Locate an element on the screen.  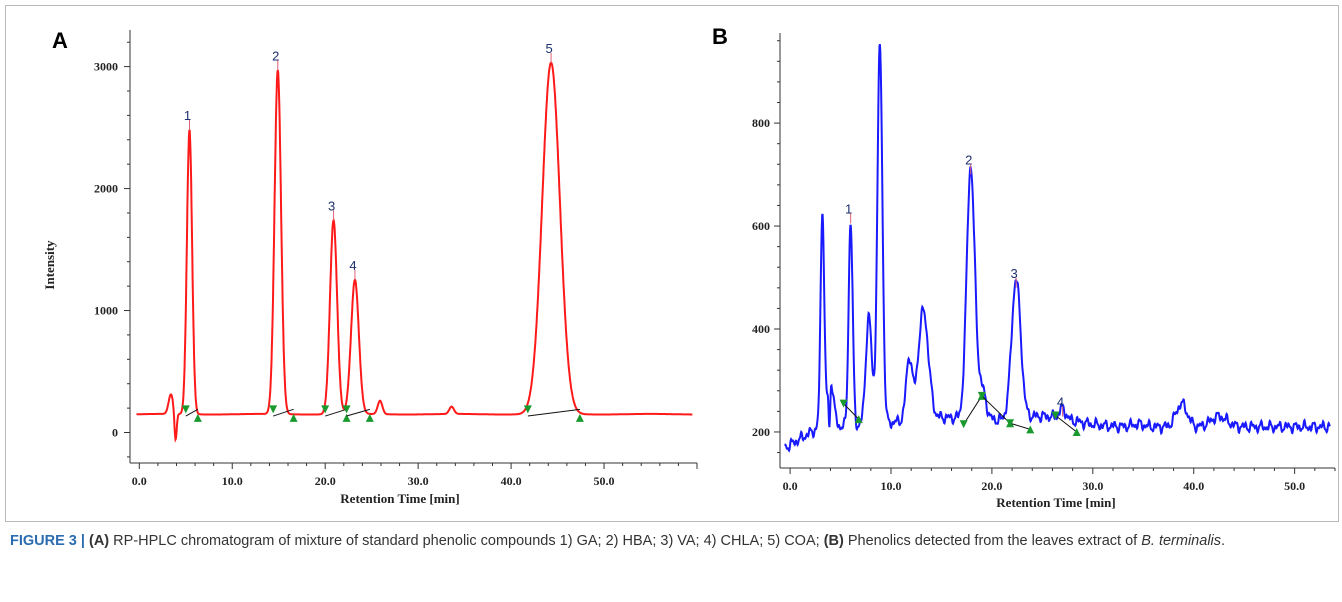
peak-label-b: 1 is located at coordinates (848, 208).